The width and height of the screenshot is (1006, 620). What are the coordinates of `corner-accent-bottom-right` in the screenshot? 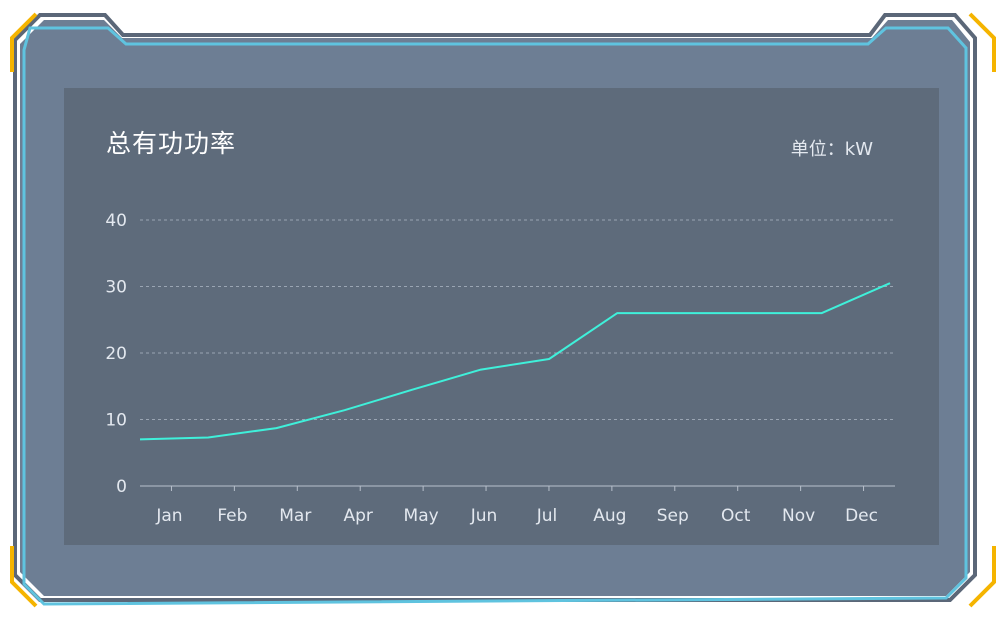 It's located at (982, 577).